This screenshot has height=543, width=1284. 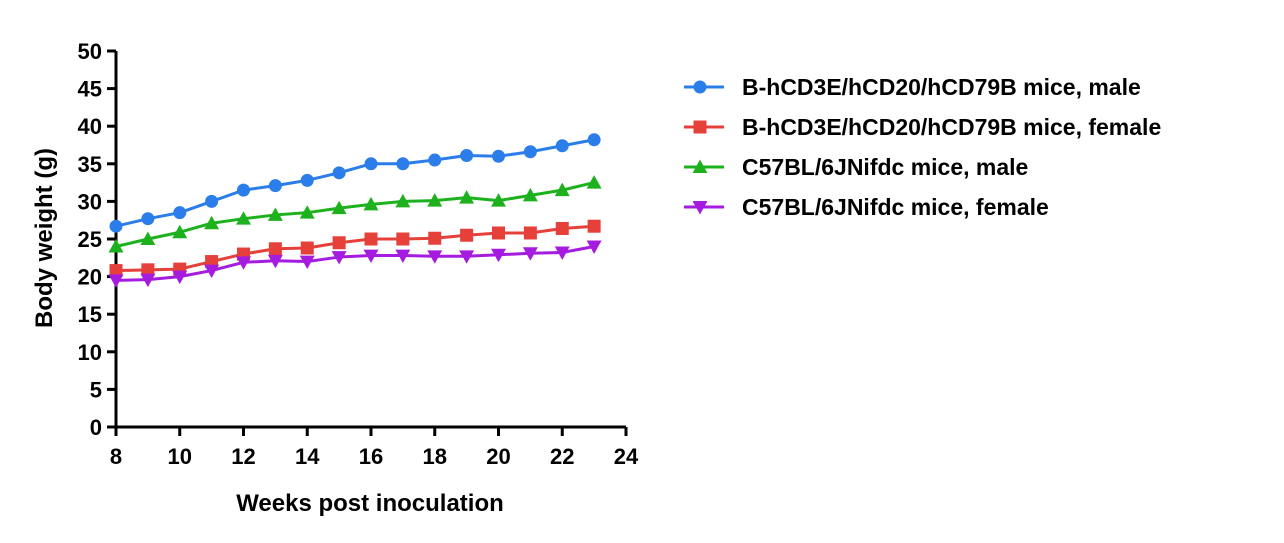 I want to click on legend-label: B-hCD3E/hCD20/hCD79B mice, female, so click(x=951, y=127).